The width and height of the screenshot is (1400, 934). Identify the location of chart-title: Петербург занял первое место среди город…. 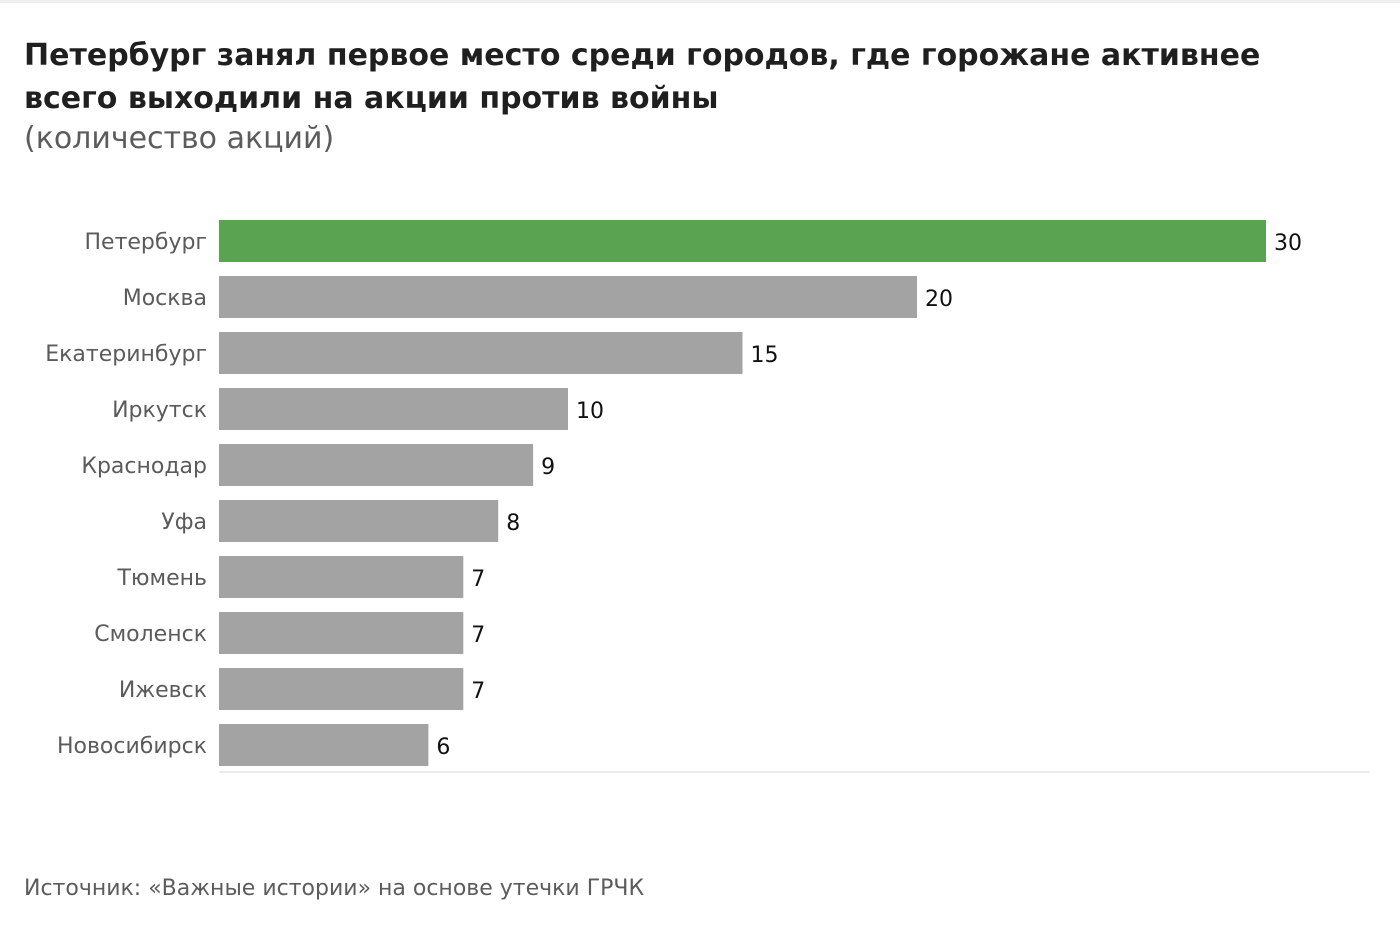
(642, 77).